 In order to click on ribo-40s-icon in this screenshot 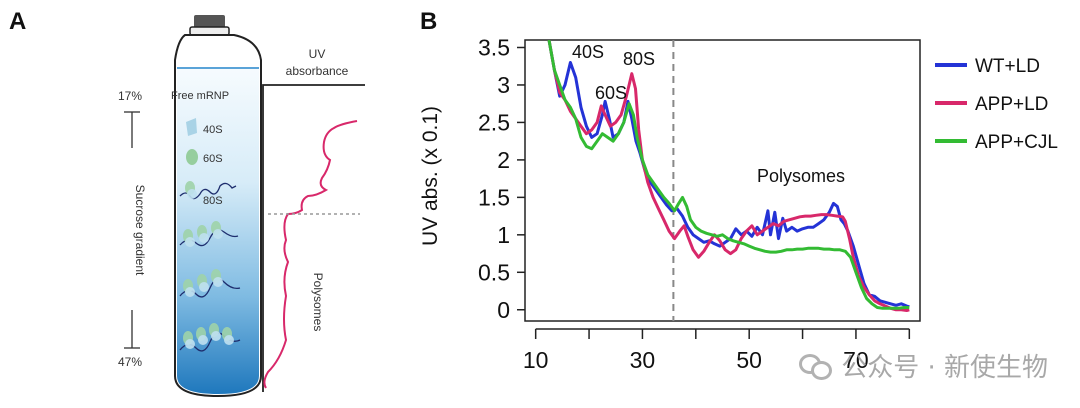, I will do `click(191, 127)`.